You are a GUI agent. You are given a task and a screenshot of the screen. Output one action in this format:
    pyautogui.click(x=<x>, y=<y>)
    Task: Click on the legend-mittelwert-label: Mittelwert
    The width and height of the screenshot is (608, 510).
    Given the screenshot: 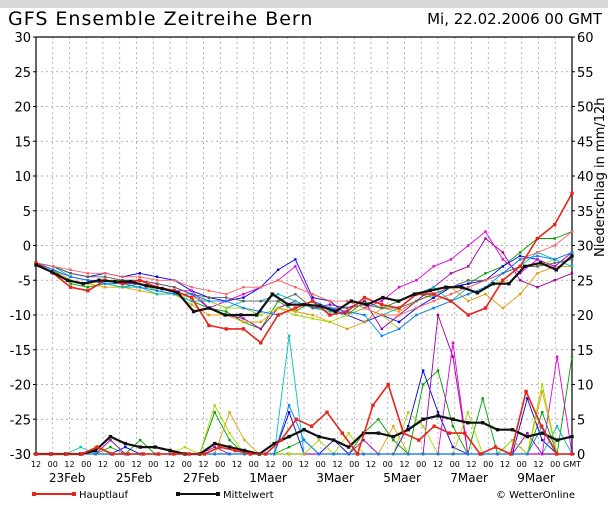 What is the action you would take?
    pyautogui.click(x=248, y=495)
    